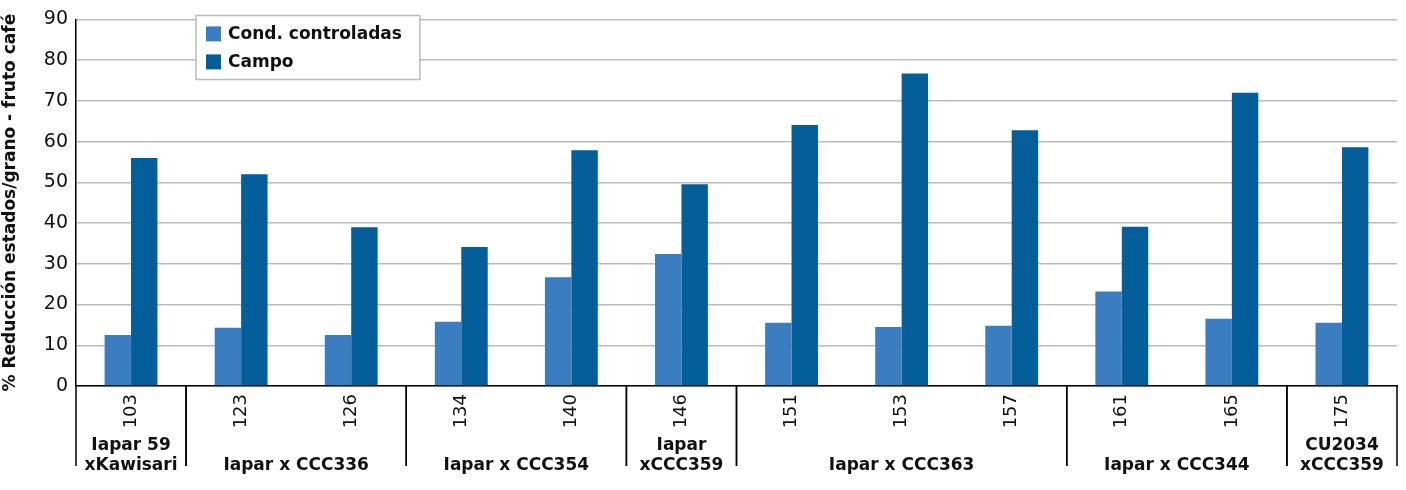 This screenshot has height=490, width=1406. I want to click on text: CU2034 xCCC359, so click(1342, 454).